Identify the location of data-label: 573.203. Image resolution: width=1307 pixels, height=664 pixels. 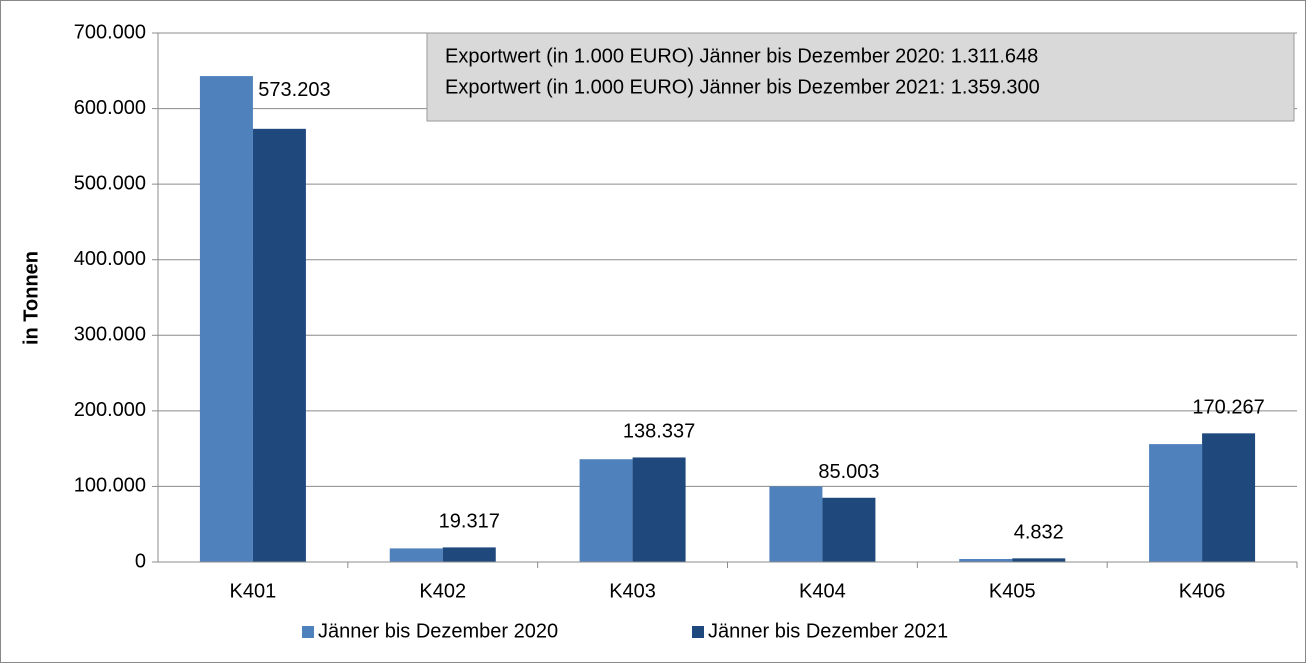
(294, 90).